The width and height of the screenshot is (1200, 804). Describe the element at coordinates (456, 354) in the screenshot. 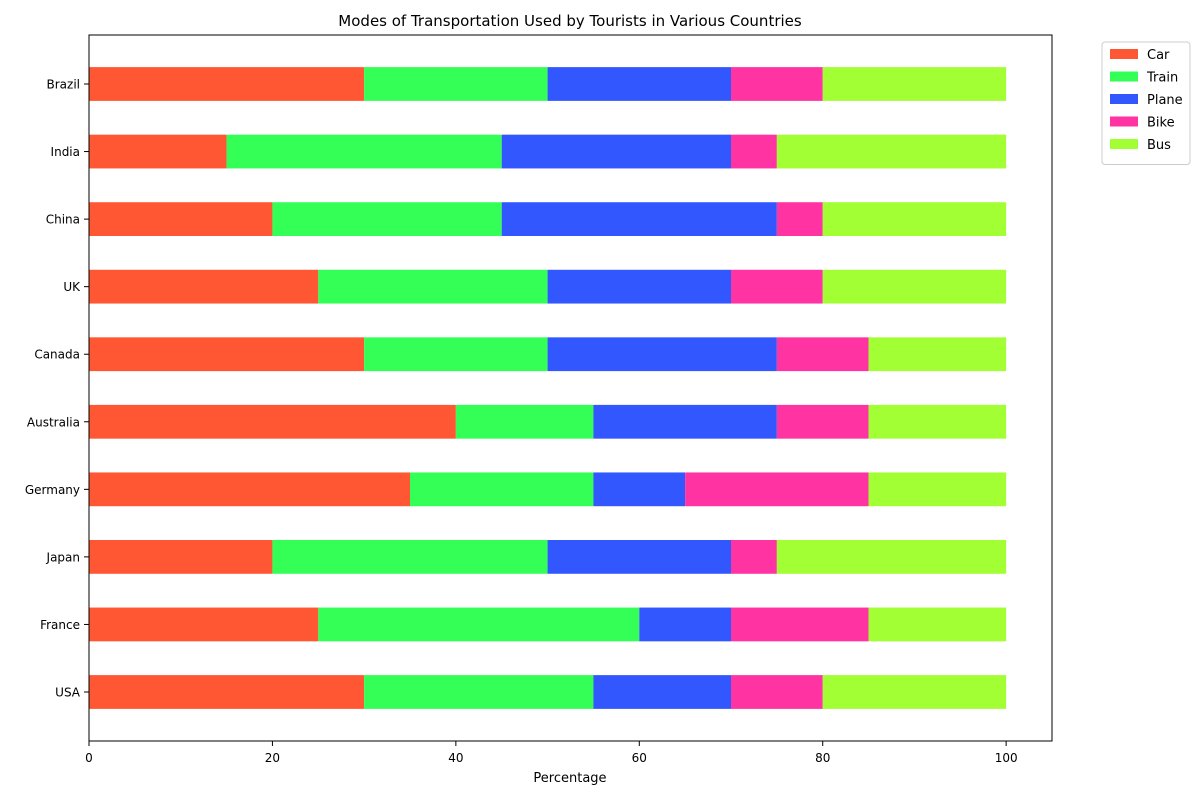

I see `bar-train-canada` at that location.